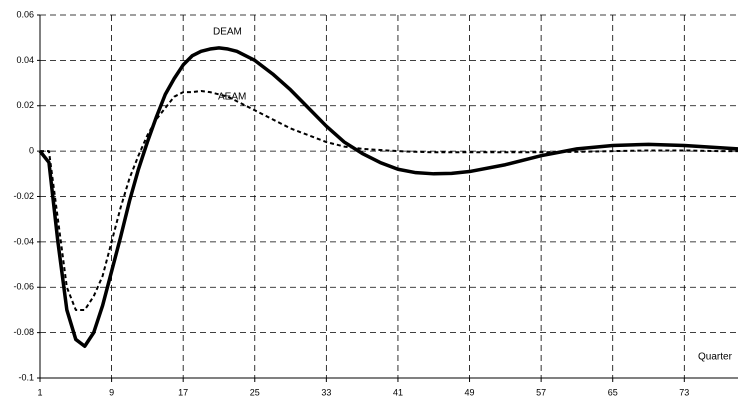 This screenshot has height=402, width=738. Describe the element at coordinates (227, 32) in the screenshot. I see `series-label: DEAM` at that location.